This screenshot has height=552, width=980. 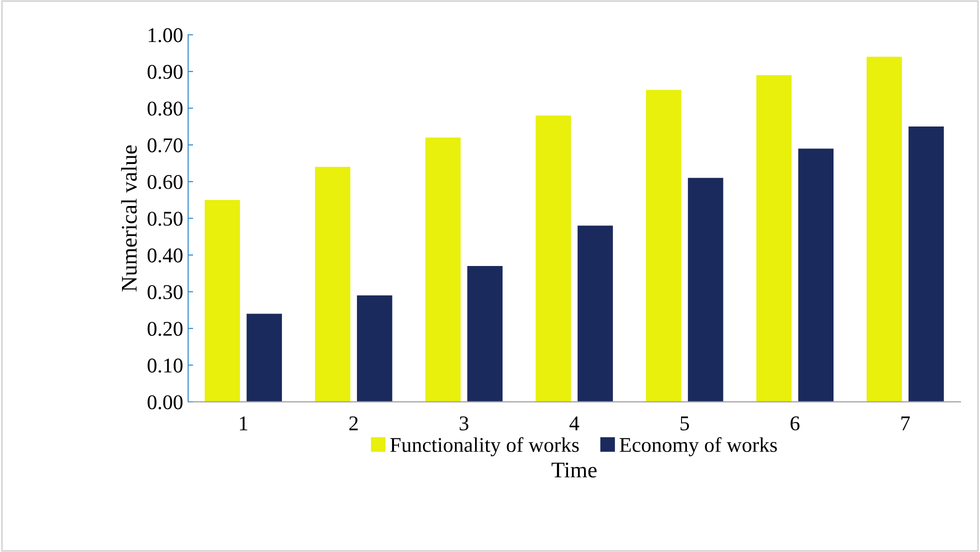 What do you see at coordinates (698, 446) in the screenshot?
I see `legend-label: Economy of works` at bounding box center [698, 446].